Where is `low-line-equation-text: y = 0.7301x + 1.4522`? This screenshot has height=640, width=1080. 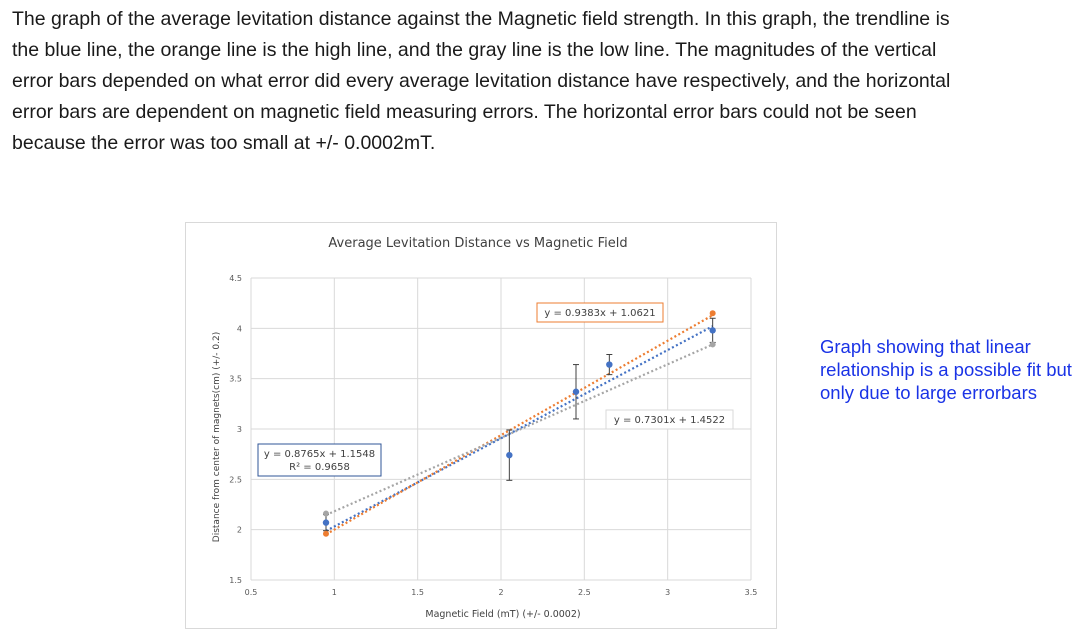
low-line-equation-text: y = 0.7301x + 1.4522 is located at coordinates (669, 420).